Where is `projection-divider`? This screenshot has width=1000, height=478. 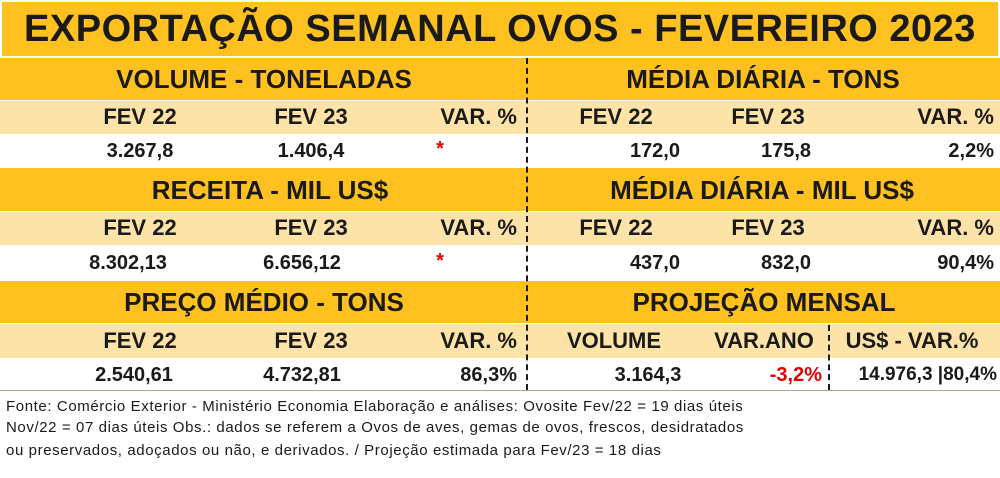 projection-divider is located at coordinates (829, 357).